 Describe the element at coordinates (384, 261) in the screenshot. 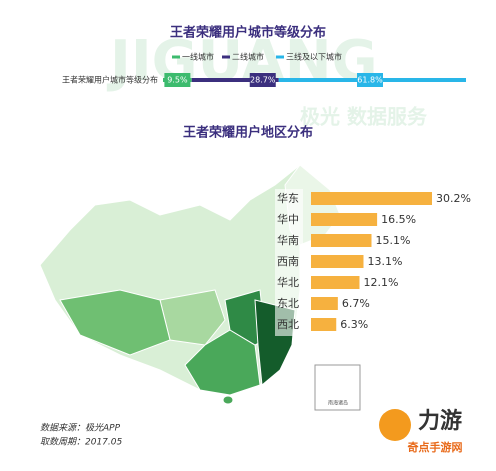

I see `value-label: 13.1%` at that location.